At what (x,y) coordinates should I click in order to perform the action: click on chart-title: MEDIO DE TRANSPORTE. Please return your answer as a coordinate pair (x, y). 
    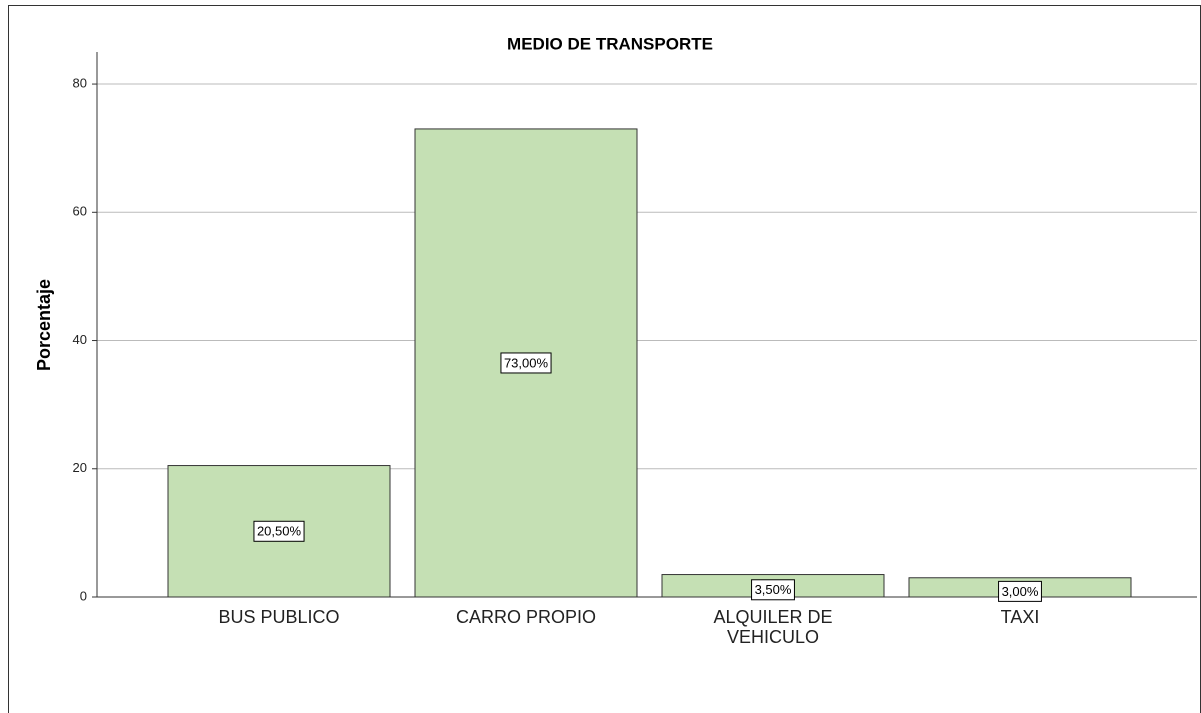
    Looking at the image, I should click on (610, 43).